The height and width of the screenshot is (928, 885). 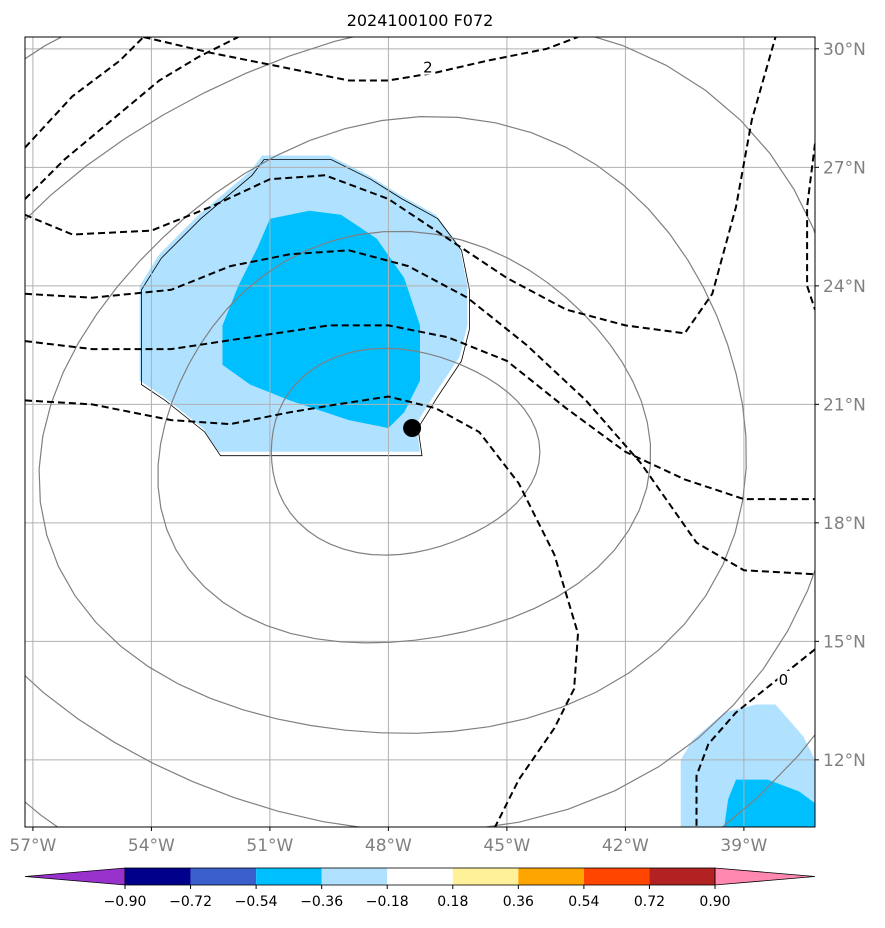 I want to click on lon-tick-label-5: 42°W, so click(x=625, y=846).